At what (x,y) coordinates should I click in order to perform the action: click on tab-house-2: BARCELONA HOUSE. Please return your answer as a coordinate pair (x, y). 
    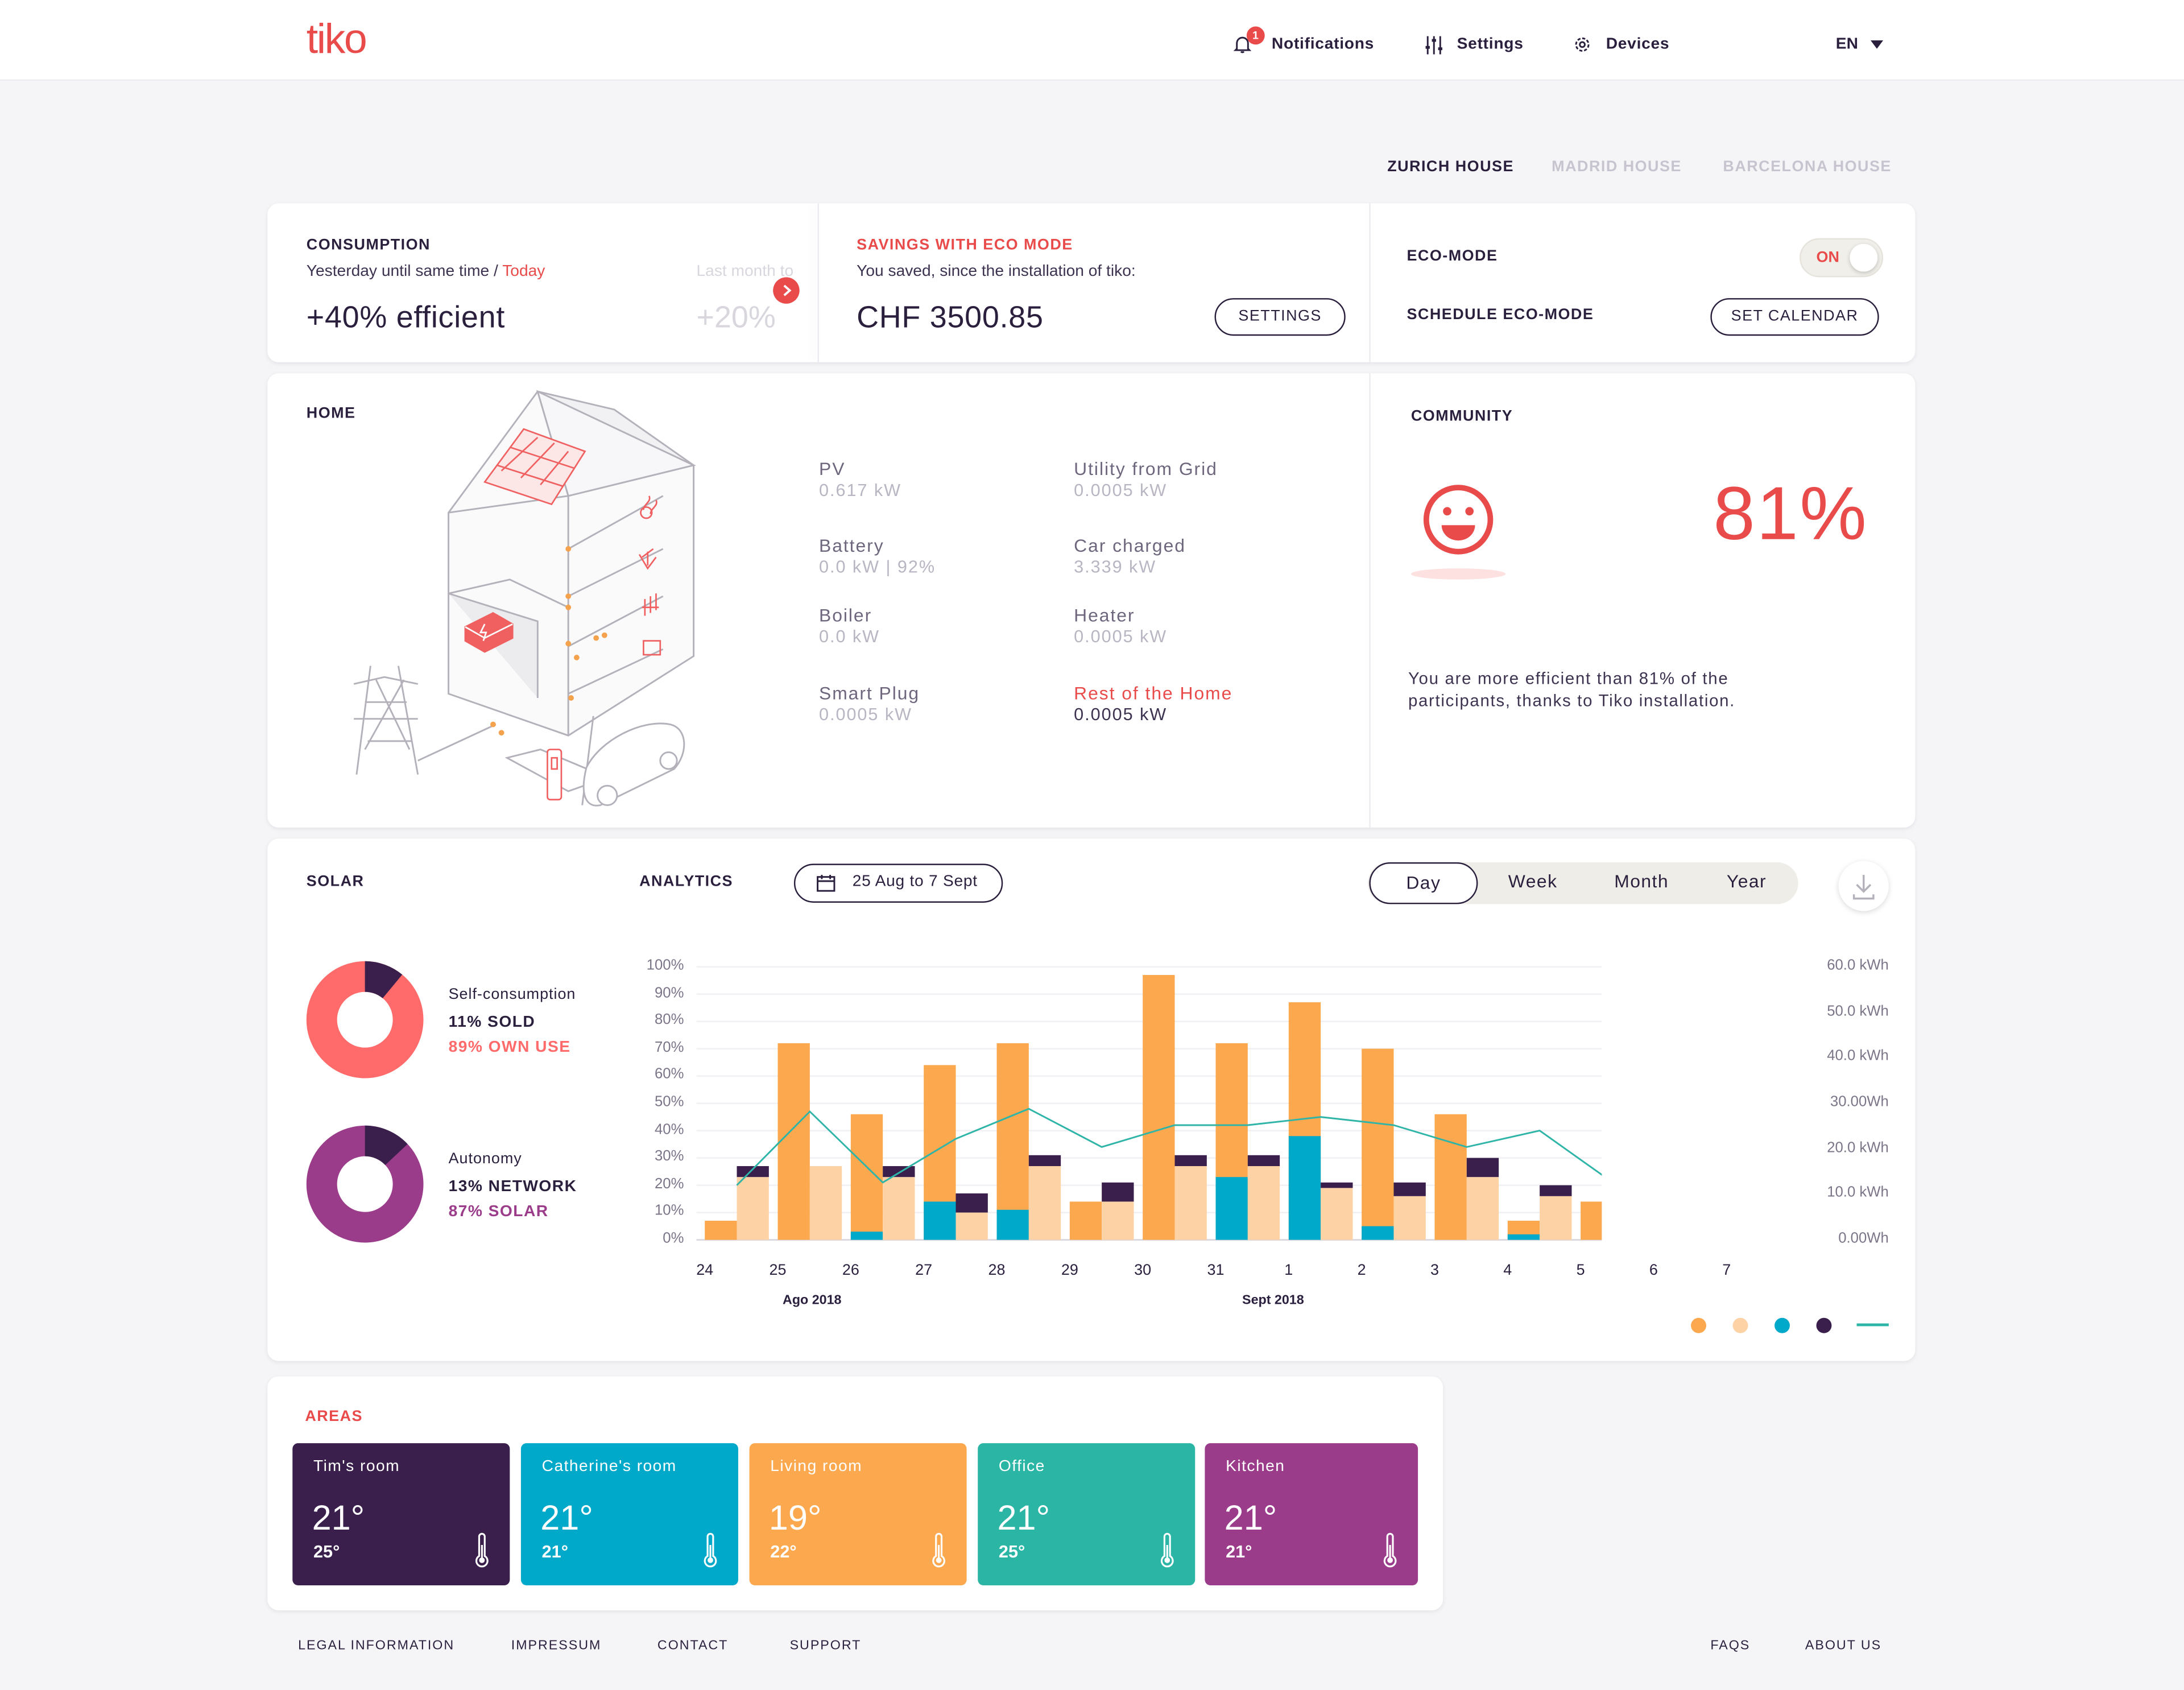
    Looking at the image, I should click on (1807, 167).